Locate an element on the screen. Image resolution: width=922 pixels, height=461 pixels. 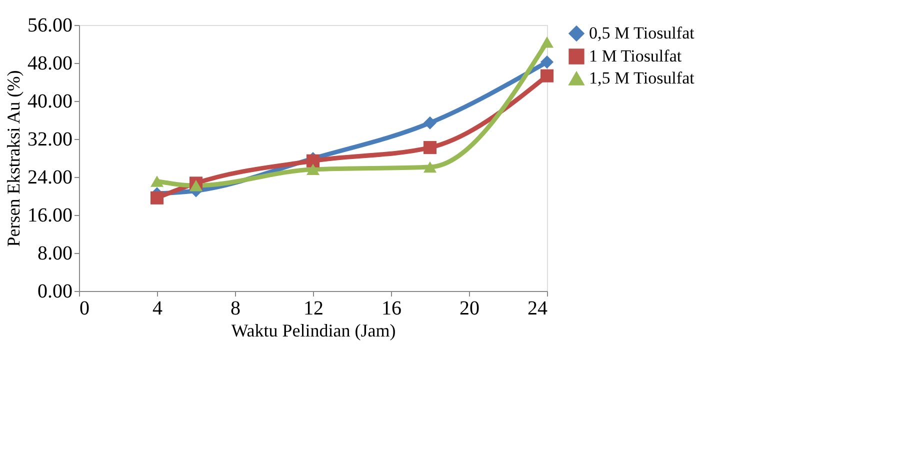
x-tick-label: 8 is located at coordinates (235, 309).